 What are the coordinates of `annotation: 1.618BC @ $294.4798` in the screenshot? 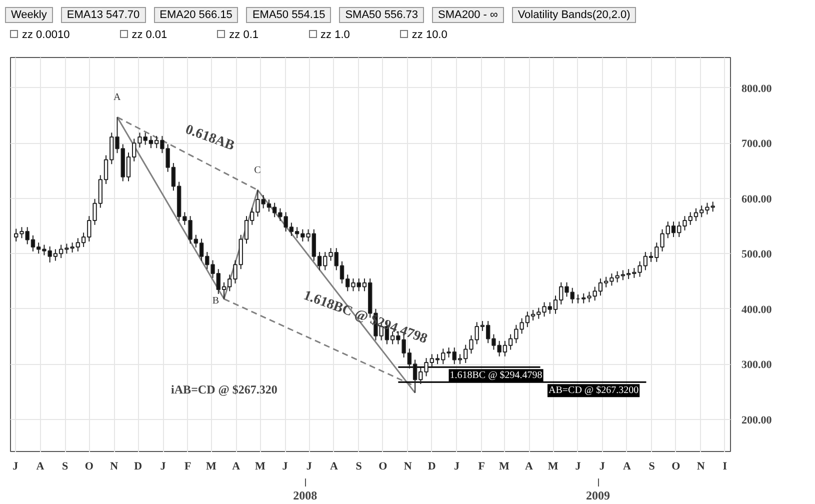 It's located at (496, 376).